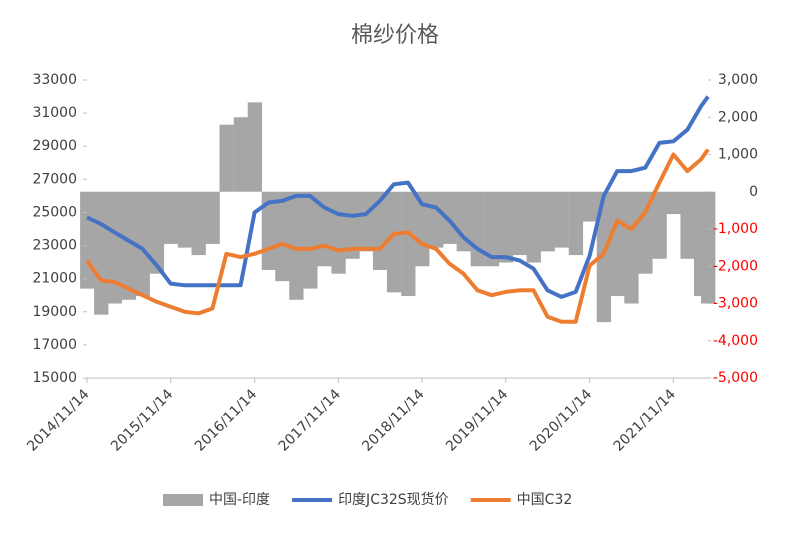  Describe the element at coordinates (54, 146) in the screenshot. I see `y-tick-label: 29000` at that location.